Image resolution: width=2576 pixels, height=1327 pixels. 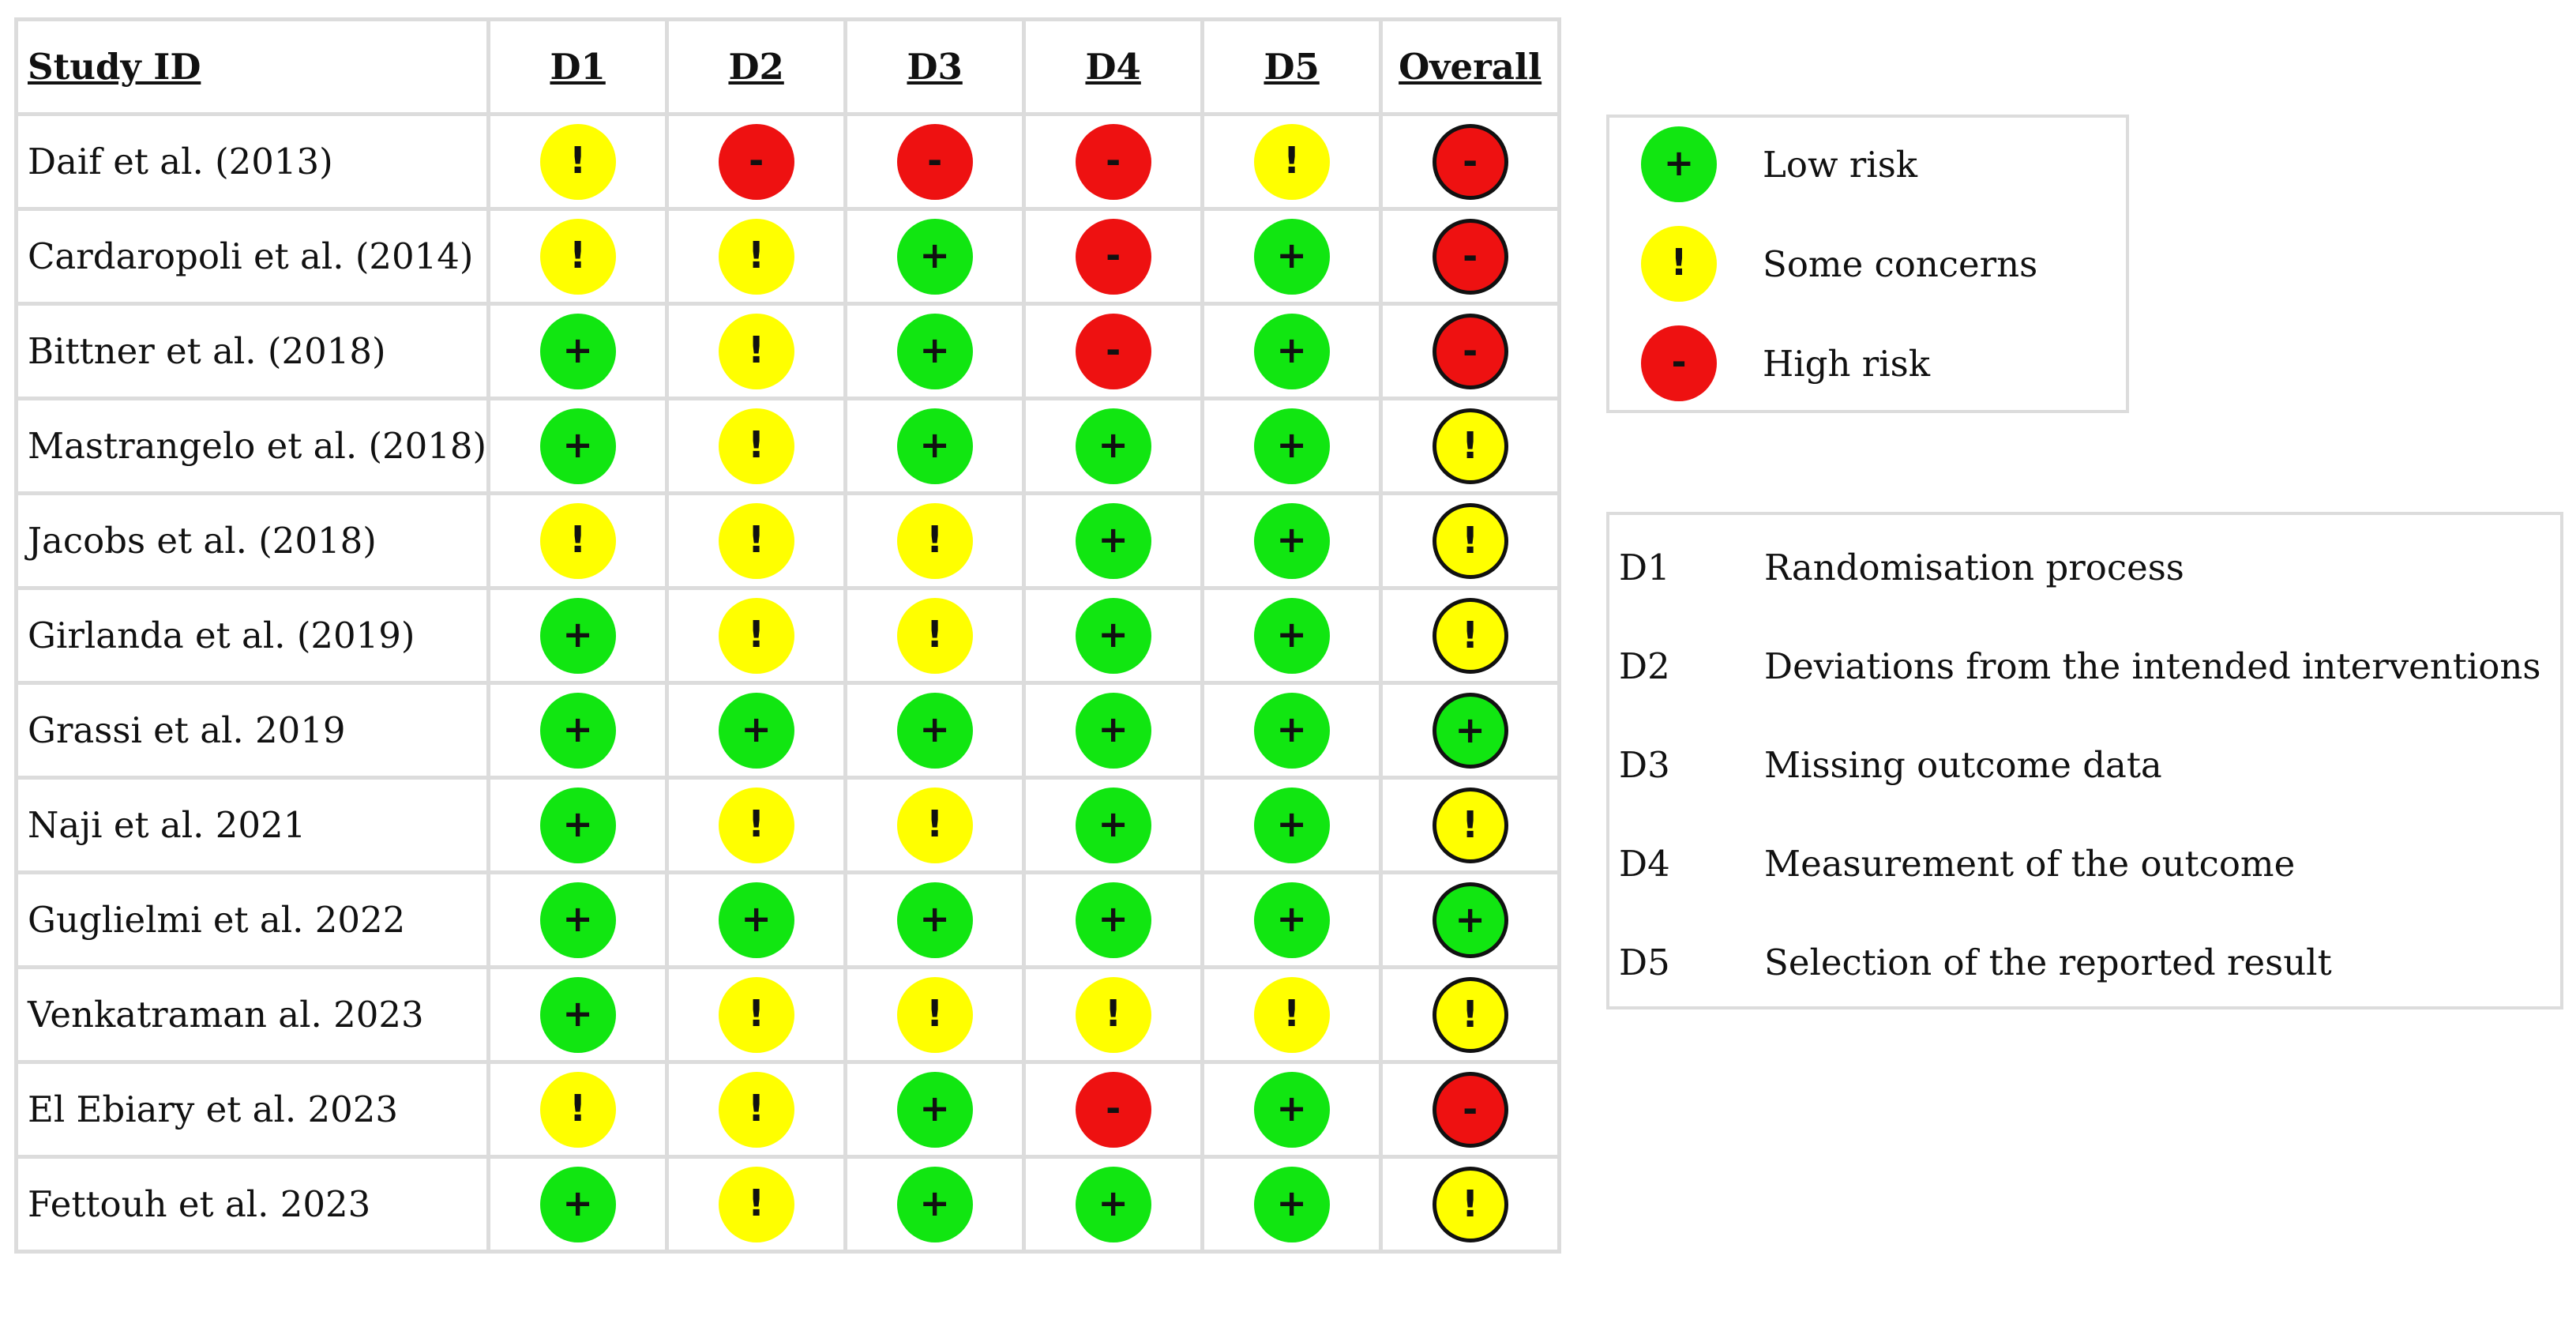 I want to click on legend-low-risk: + Low risk, so click(x=1779, y=164).